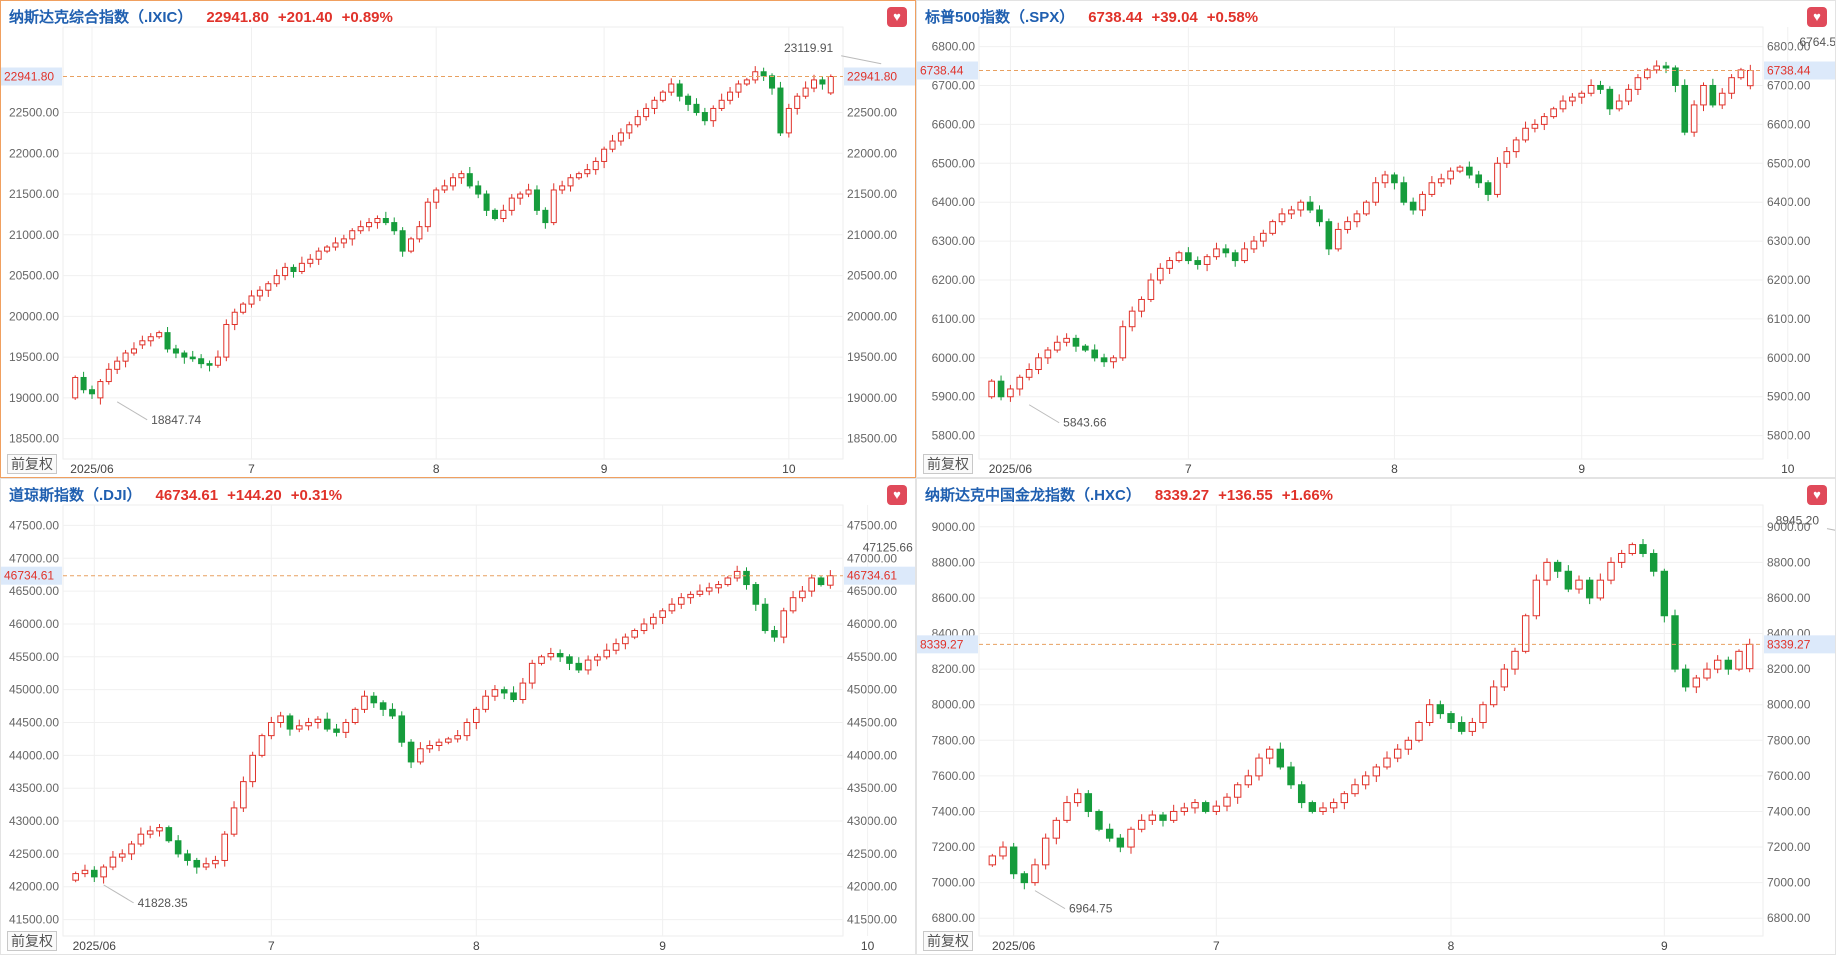  What do you see at coordinates (92, 469) in the screenshot?
I see `x-tick-label: 2025/06` at bounding box center [92, 469].